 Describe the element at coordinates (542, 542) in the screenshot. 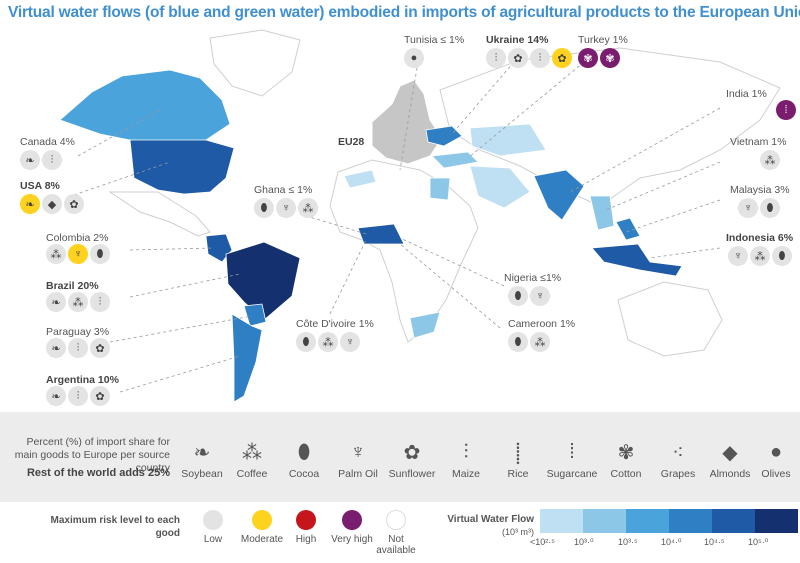

I see `scale-tick-1: <10²·⁵` at that location.